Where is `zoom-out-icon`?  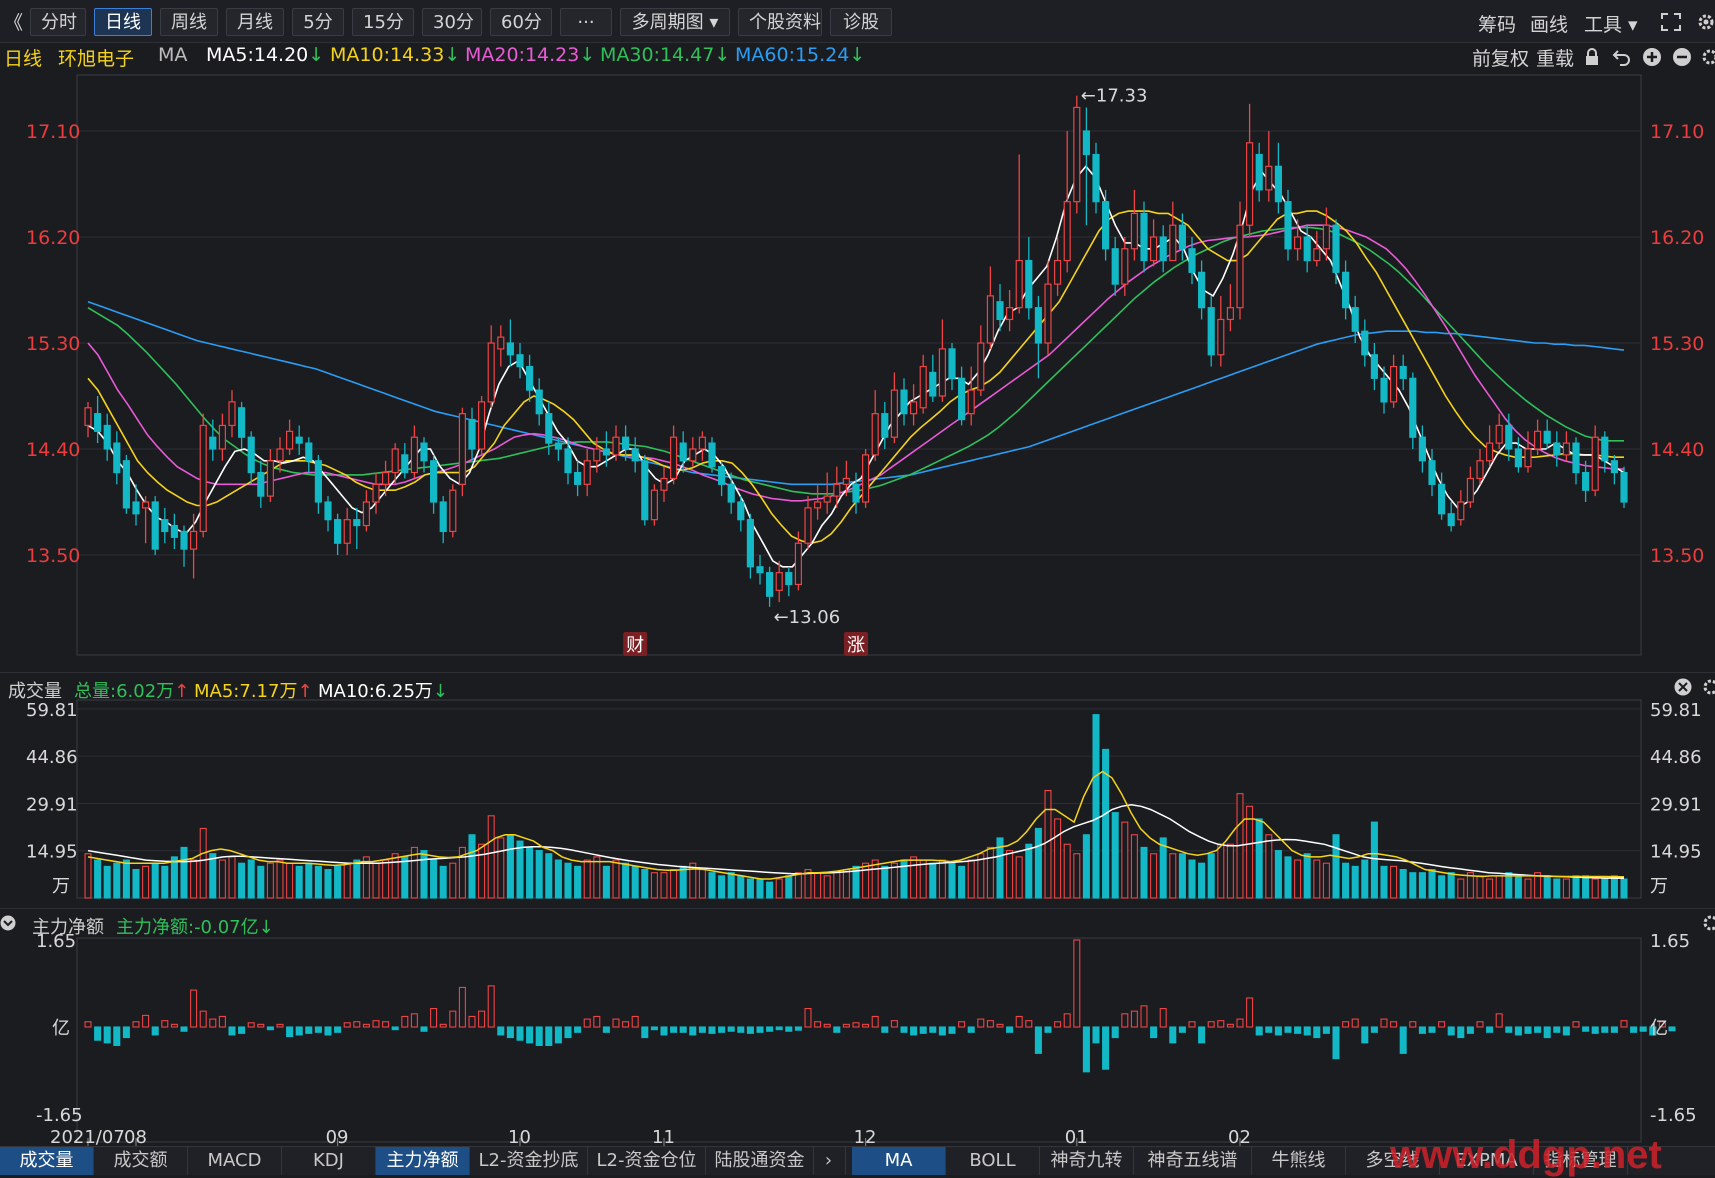 zoom-out-icon is located at coordinates (1682, 57).